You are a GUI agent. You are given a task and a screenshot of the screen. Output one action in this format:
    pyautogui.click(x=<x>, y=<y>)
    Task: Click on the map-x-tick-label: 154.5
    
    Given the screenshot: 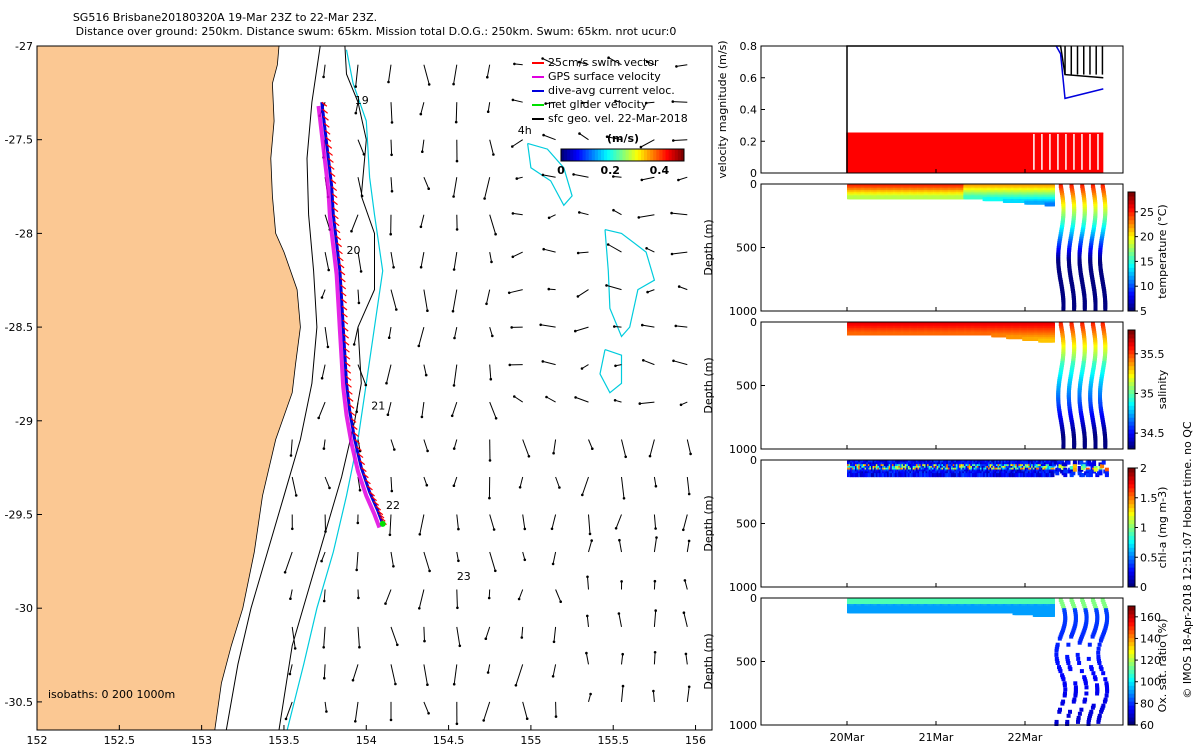 What is the action you would take?
    pyautogui.click(x=449, y=740)
    